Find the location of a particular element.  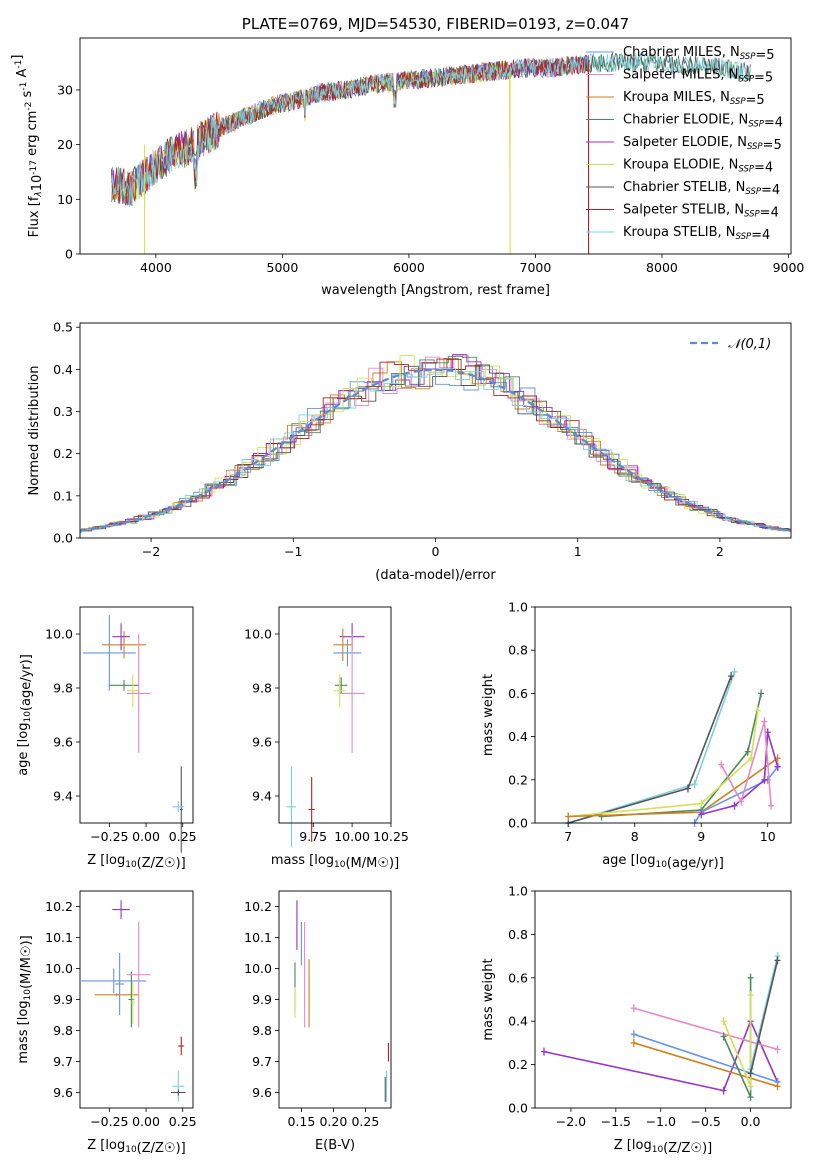

y-tick-label: 0 is located at coordinates (69, 254).